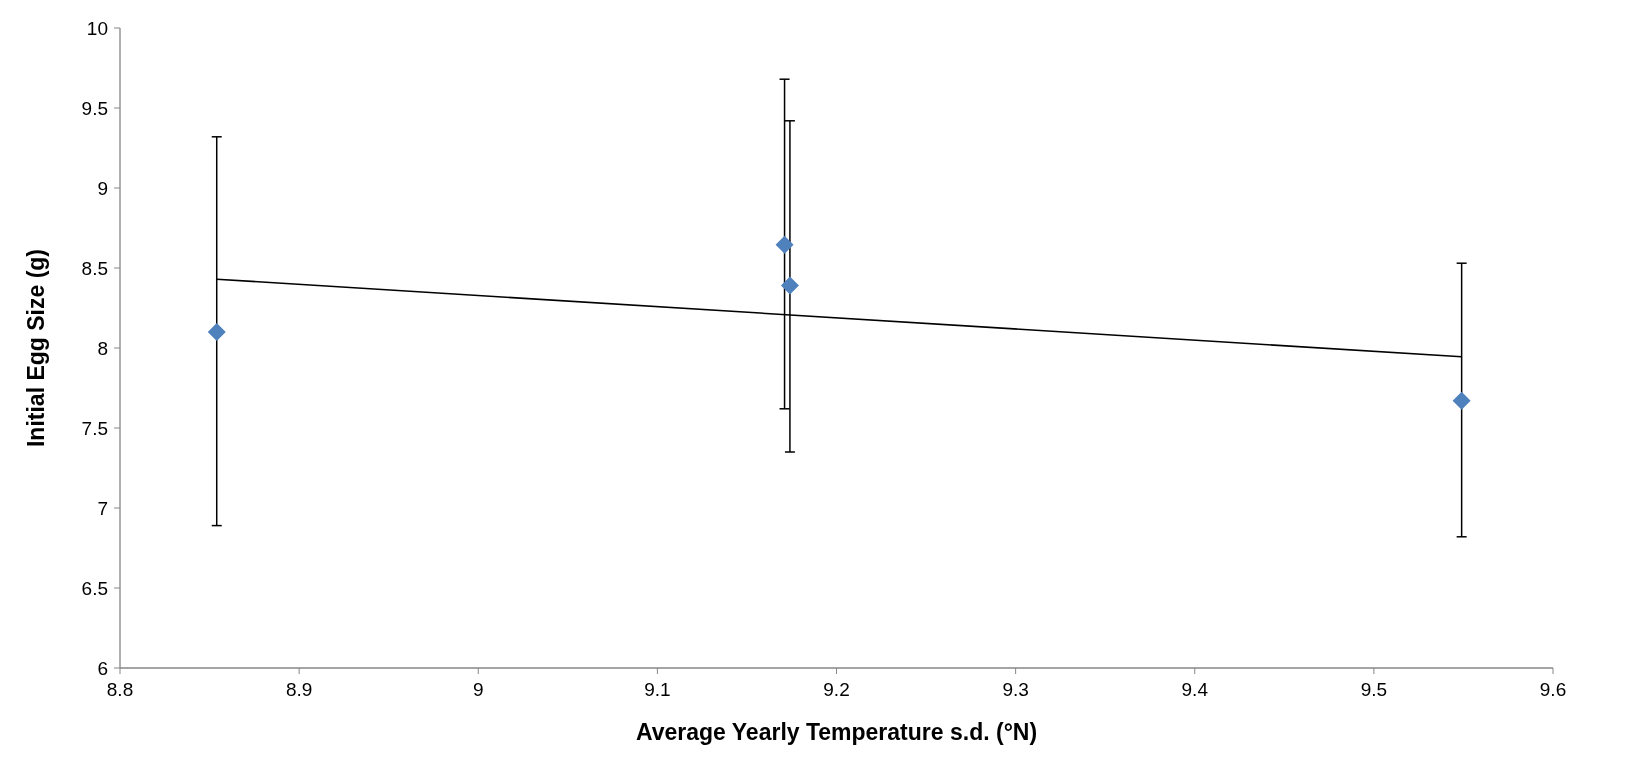  Describe the element at coordinates (1195, 689) in the screenshot. I see `x-tick-label: 9.4` at that location.